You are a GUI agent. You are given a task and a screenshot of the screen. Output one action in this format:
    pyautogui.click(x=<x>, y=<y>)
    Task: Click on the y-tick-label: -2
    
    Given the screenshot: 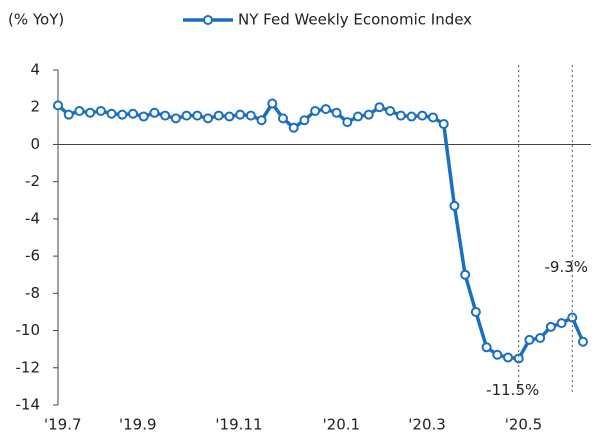 What is the action you would take?
    pyautogui.click(x=32, y=181)
    